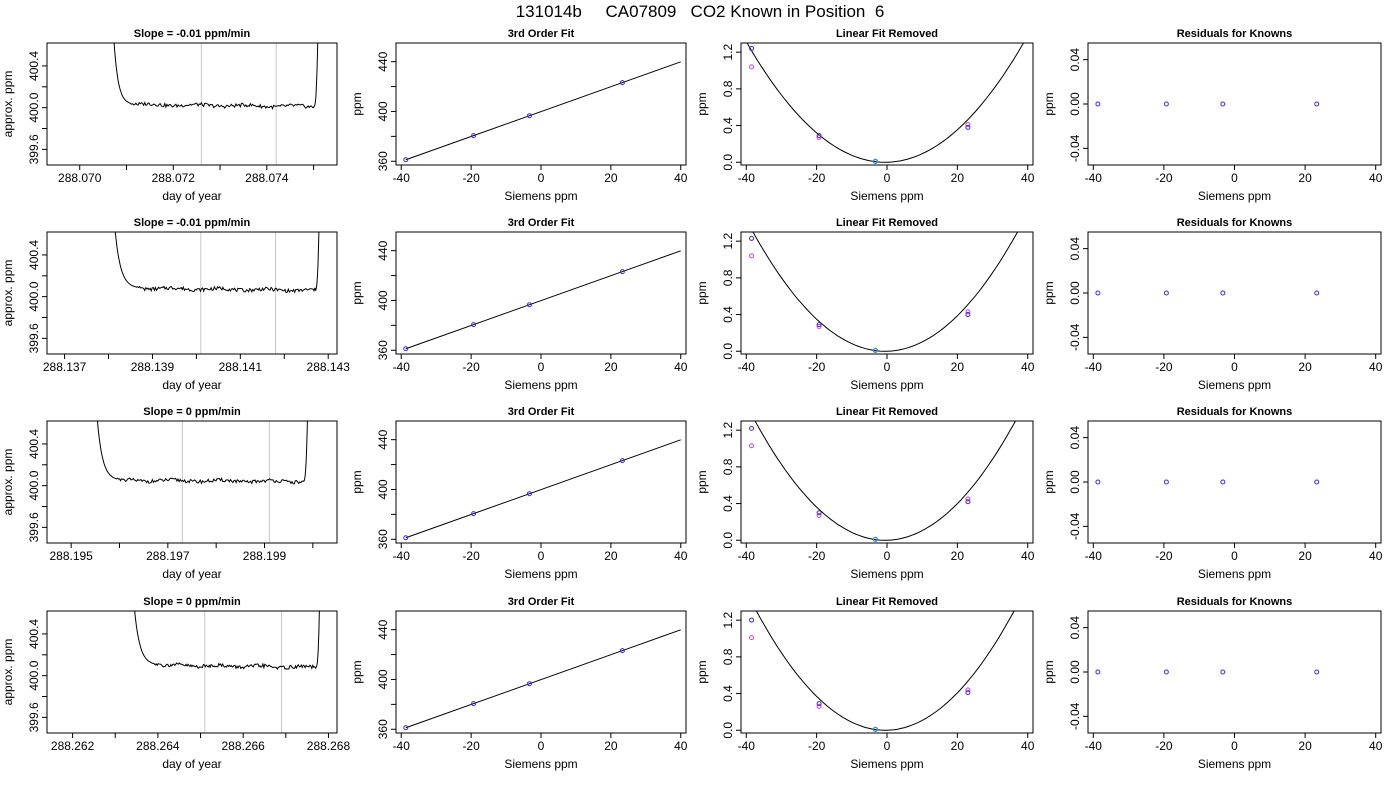  Describe the element at coordinates (265, 556) in the screenshot. I see `x-tick-label: 288.199` at that location.